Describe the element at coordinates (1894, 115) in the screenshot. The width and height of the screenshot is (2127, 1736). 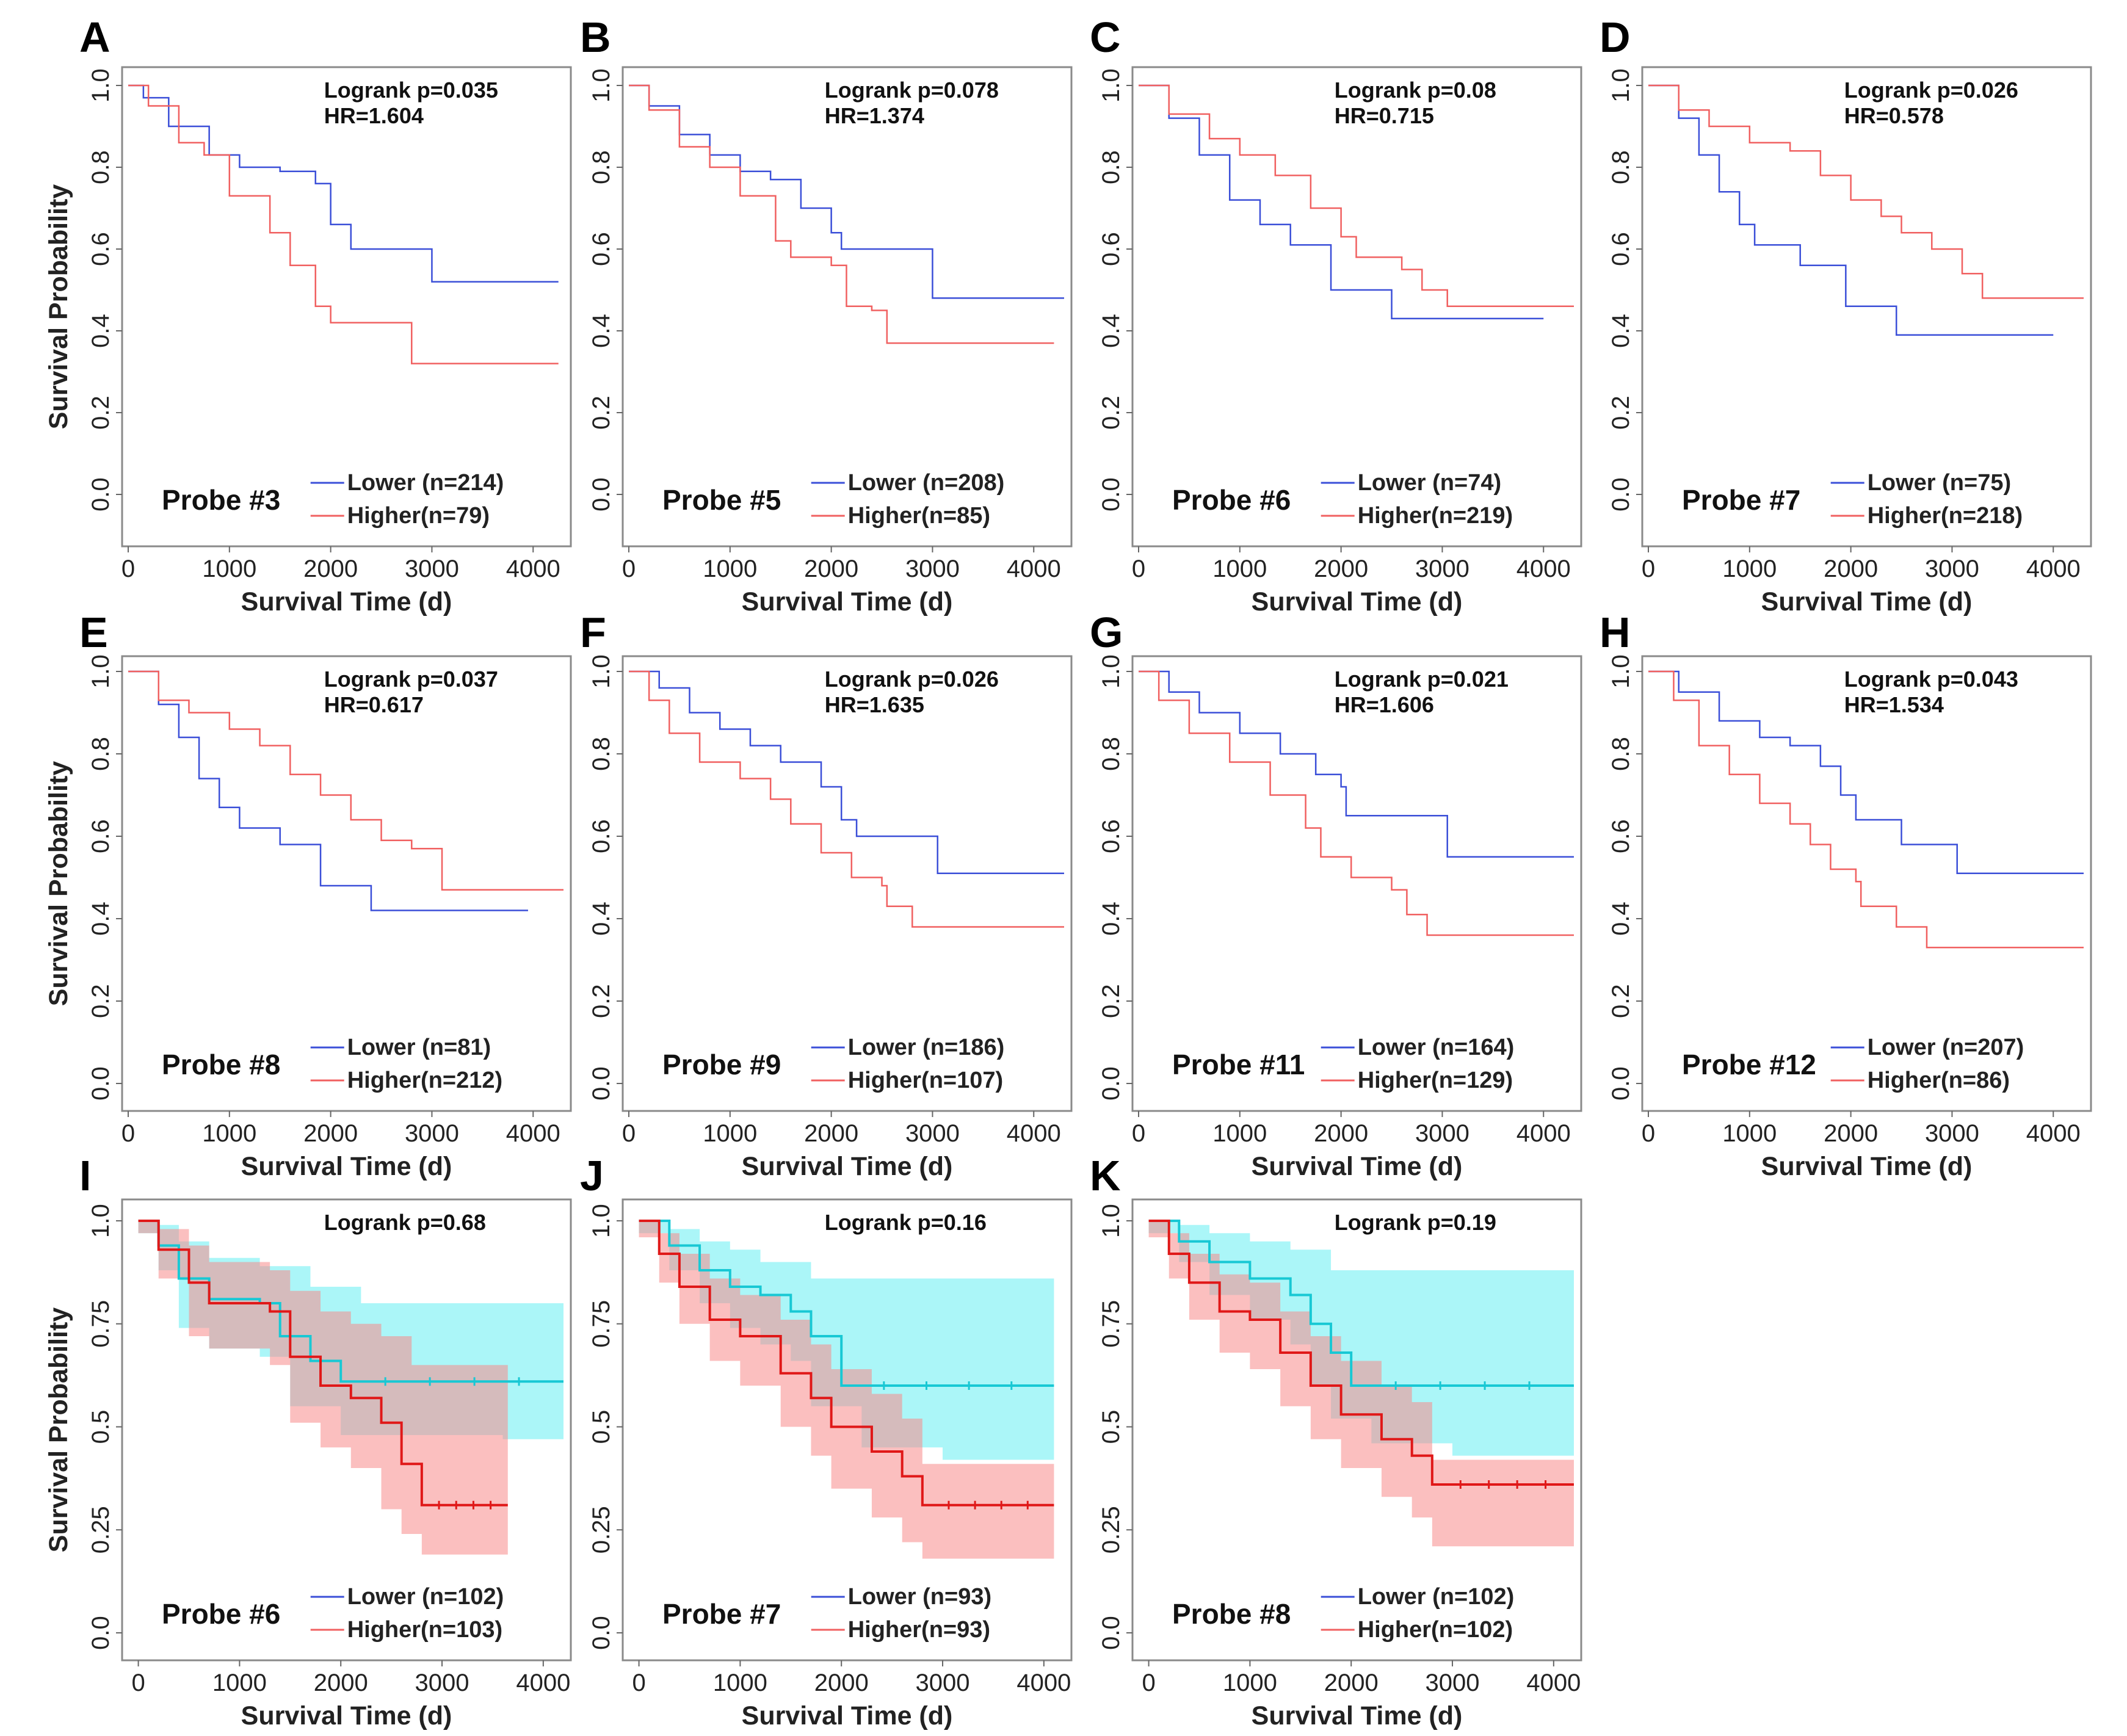
I see `hazard-ratio-text: HR=0.578` at that location.